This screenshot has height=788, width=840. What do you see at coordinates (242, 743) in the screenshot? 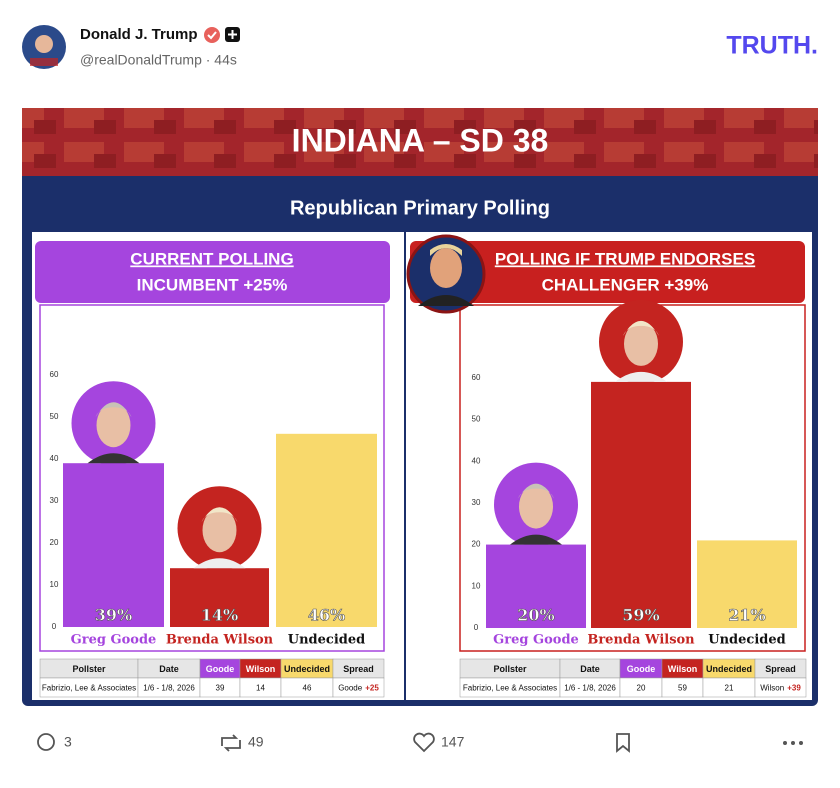
I see `repost-button: 49` at bounding box center [242, 743].